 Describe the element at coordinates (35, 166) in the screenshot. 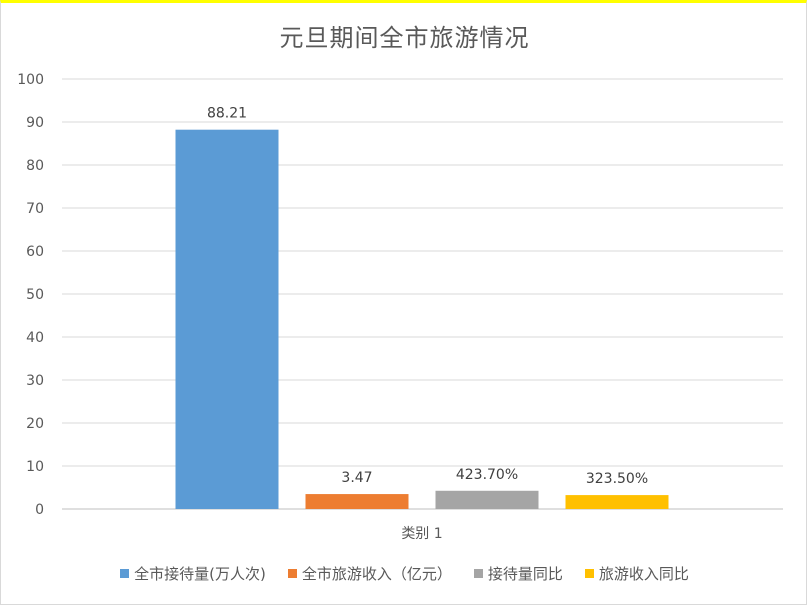

I see `y-tick-label: 80` at that location.